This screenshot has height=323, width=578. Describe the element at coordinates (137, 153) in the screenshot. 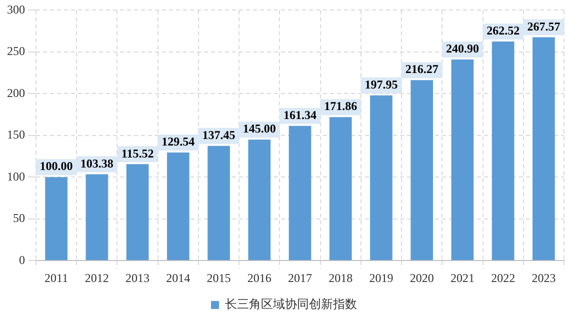

I see `data-label: 115.52` at that location.